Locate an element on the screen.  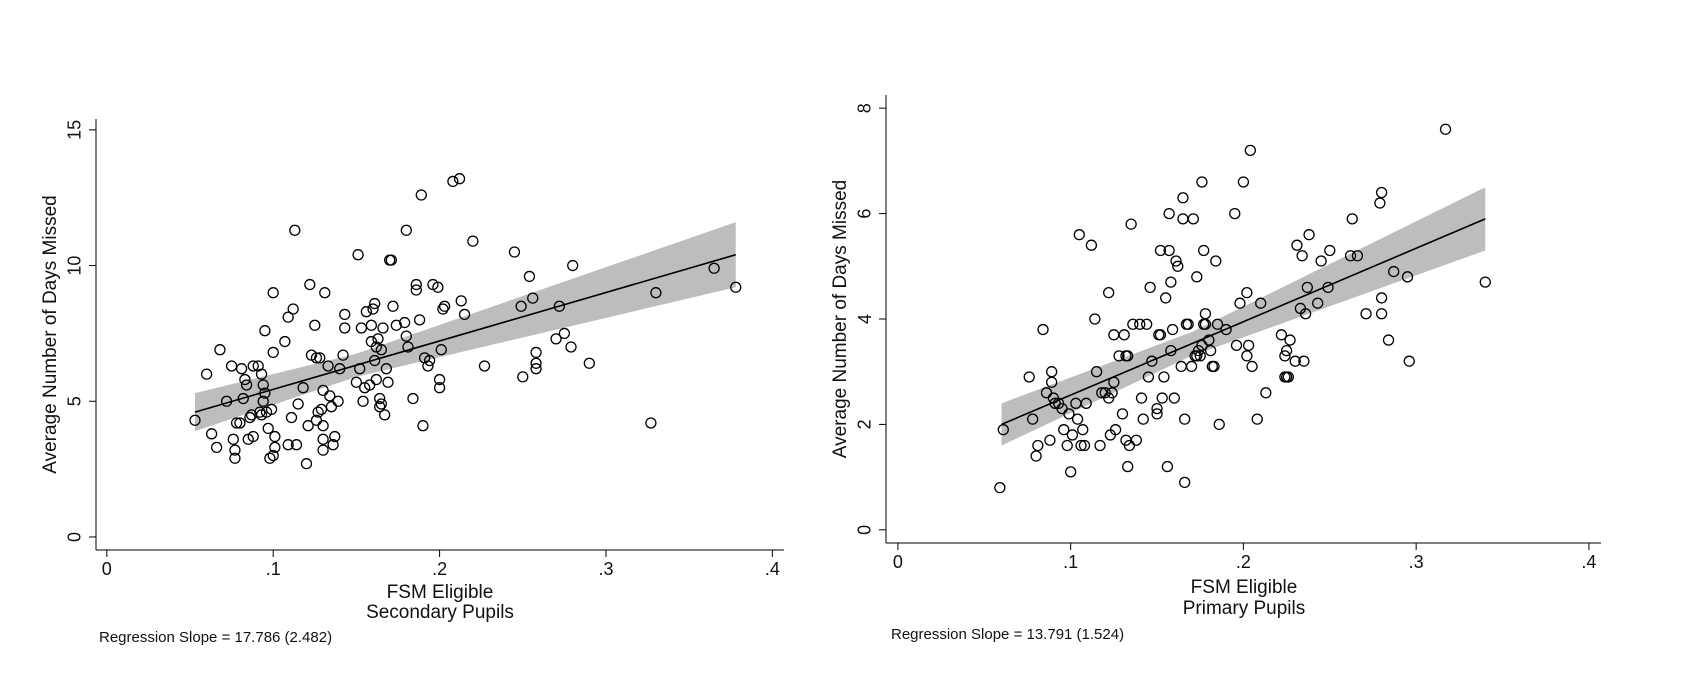
x-tick-label: .3 is located at coordinates (605, 569).